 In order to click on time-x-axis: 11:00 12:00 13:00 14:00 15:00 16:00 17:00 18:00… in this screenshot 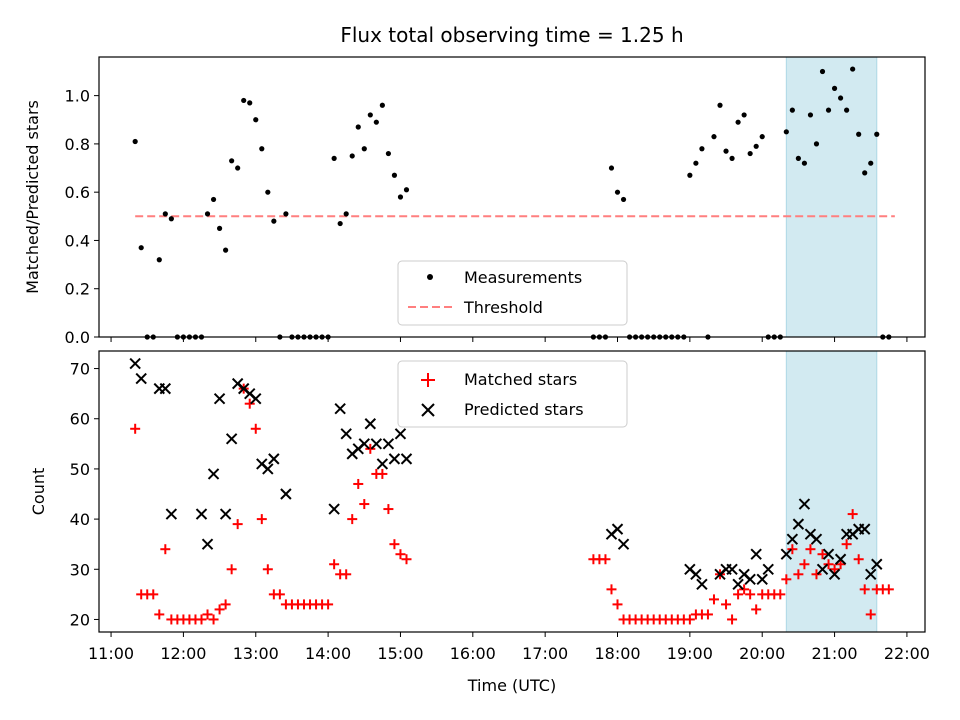, I will do `click(509, 647)`.